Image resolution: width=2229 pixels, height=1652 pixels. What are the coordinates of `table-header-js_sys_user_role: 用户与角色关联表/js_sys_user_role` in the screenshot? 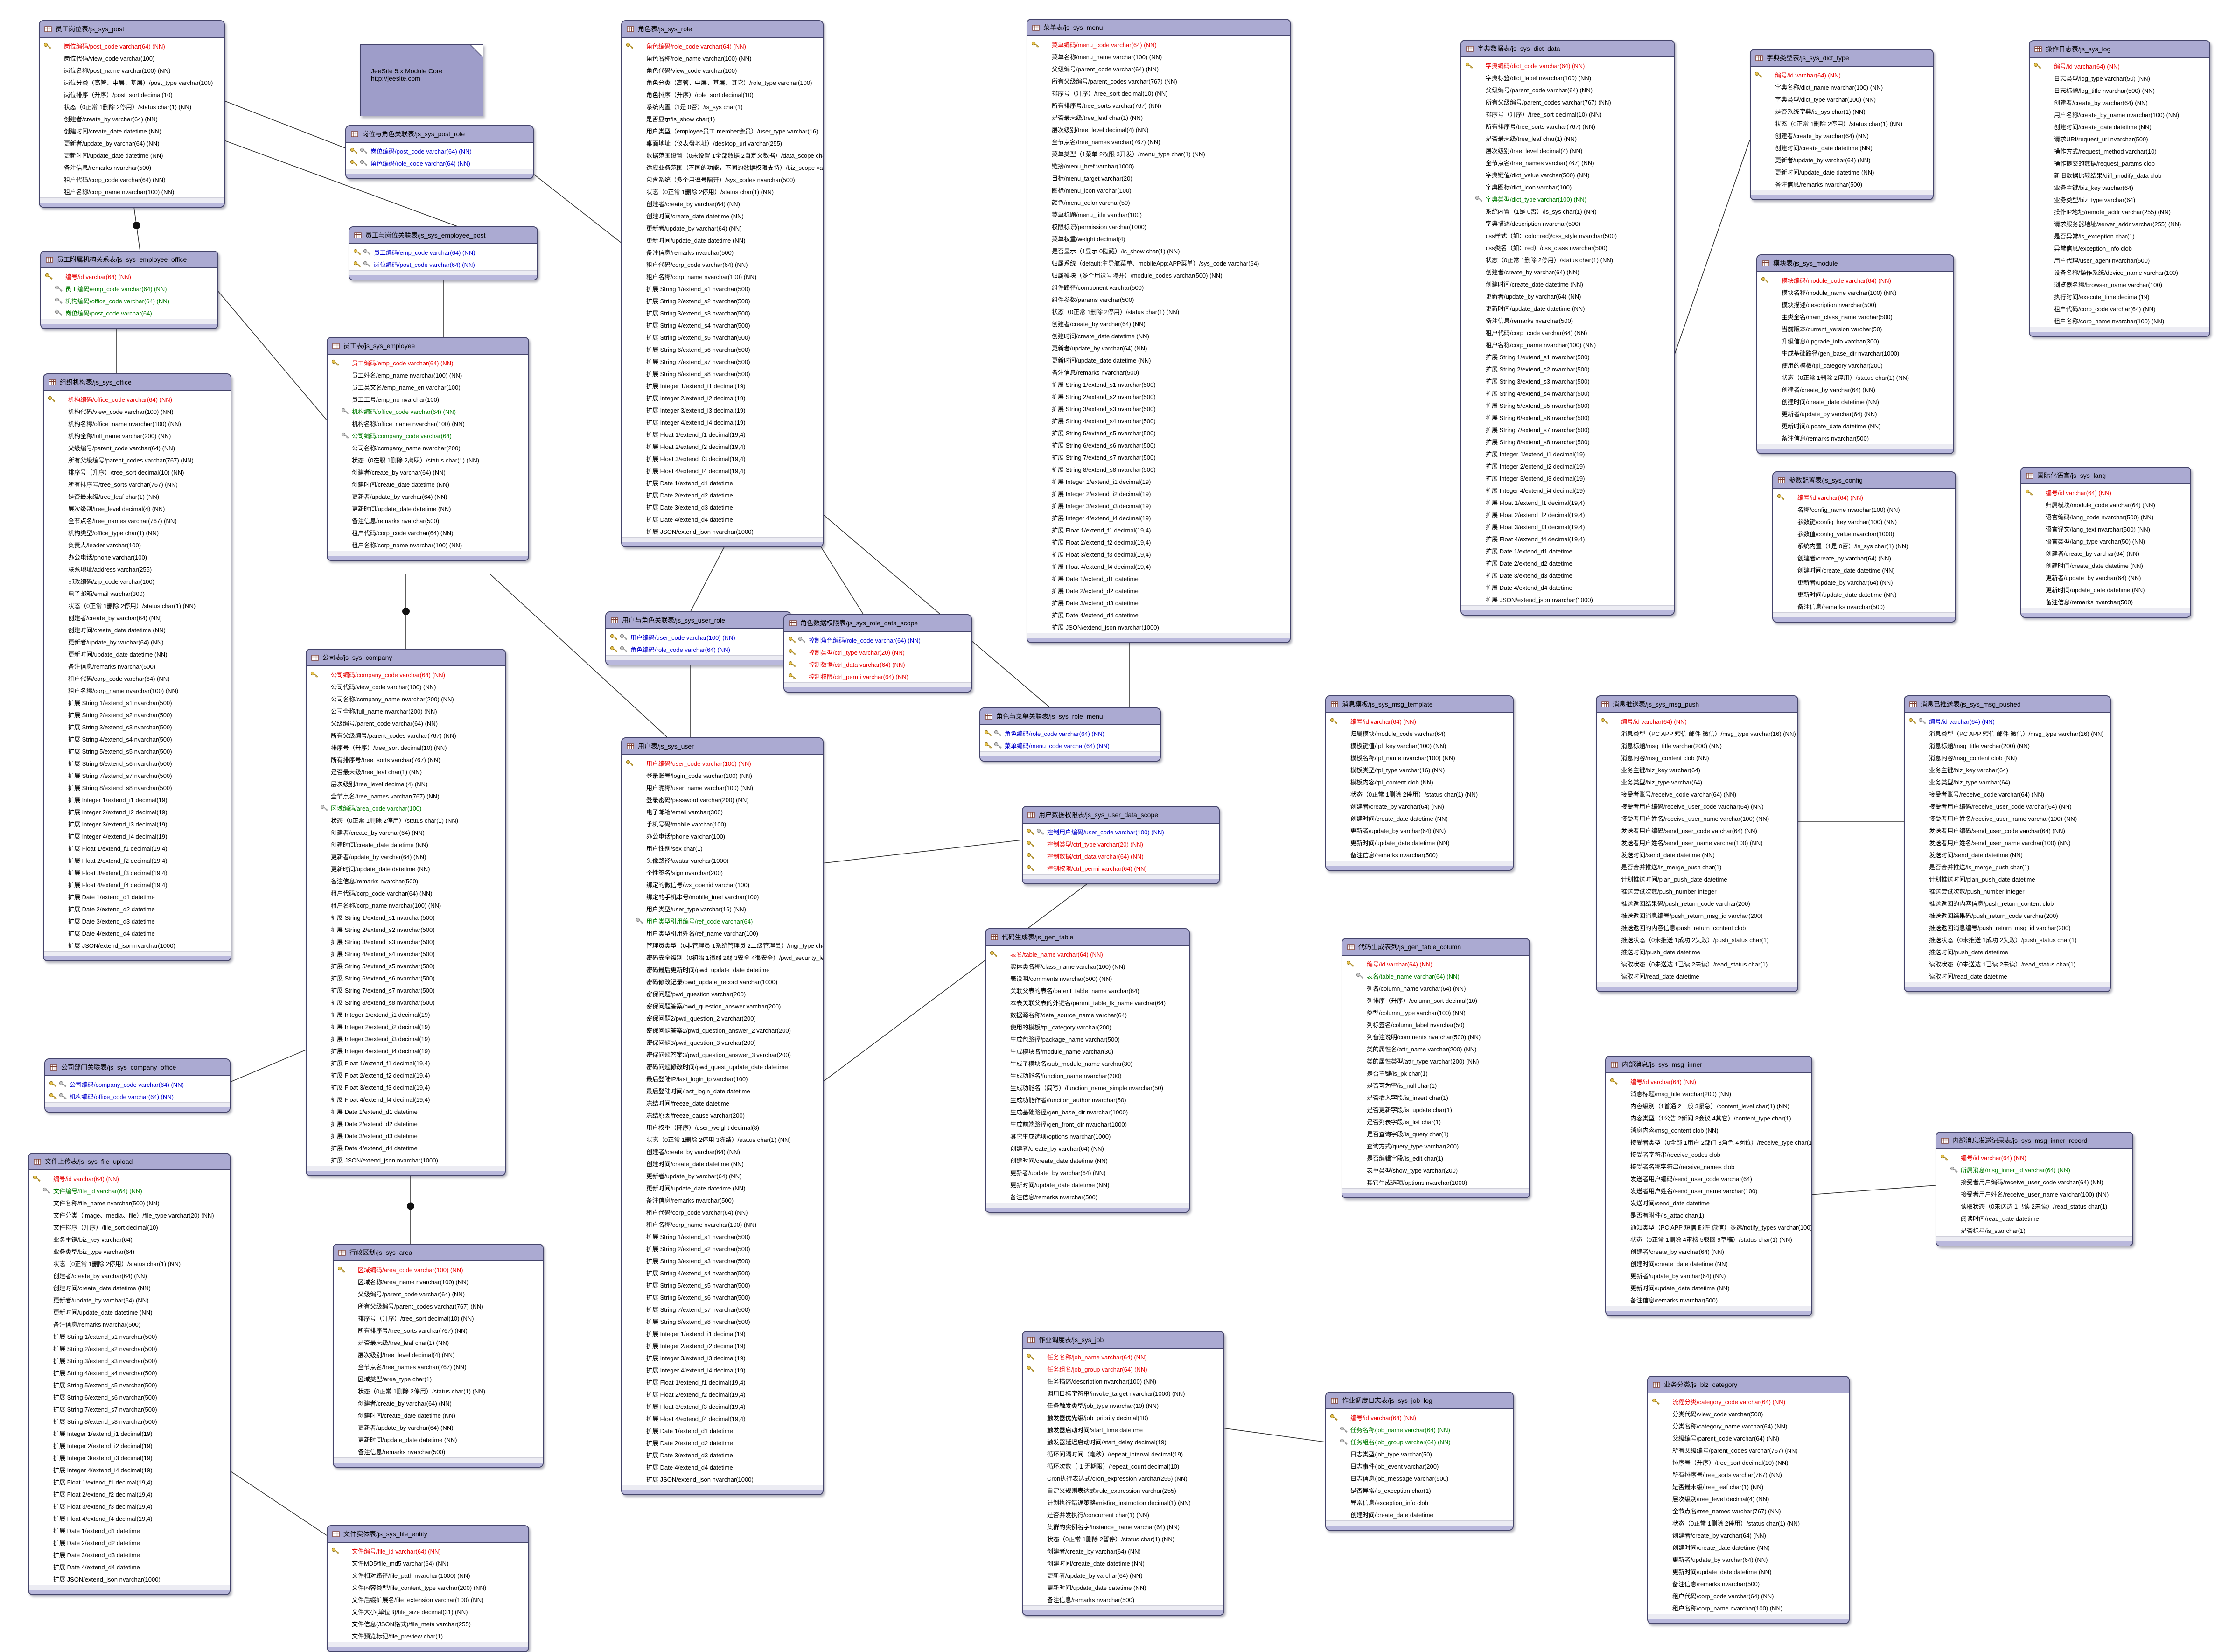 It's located at (698, 620).